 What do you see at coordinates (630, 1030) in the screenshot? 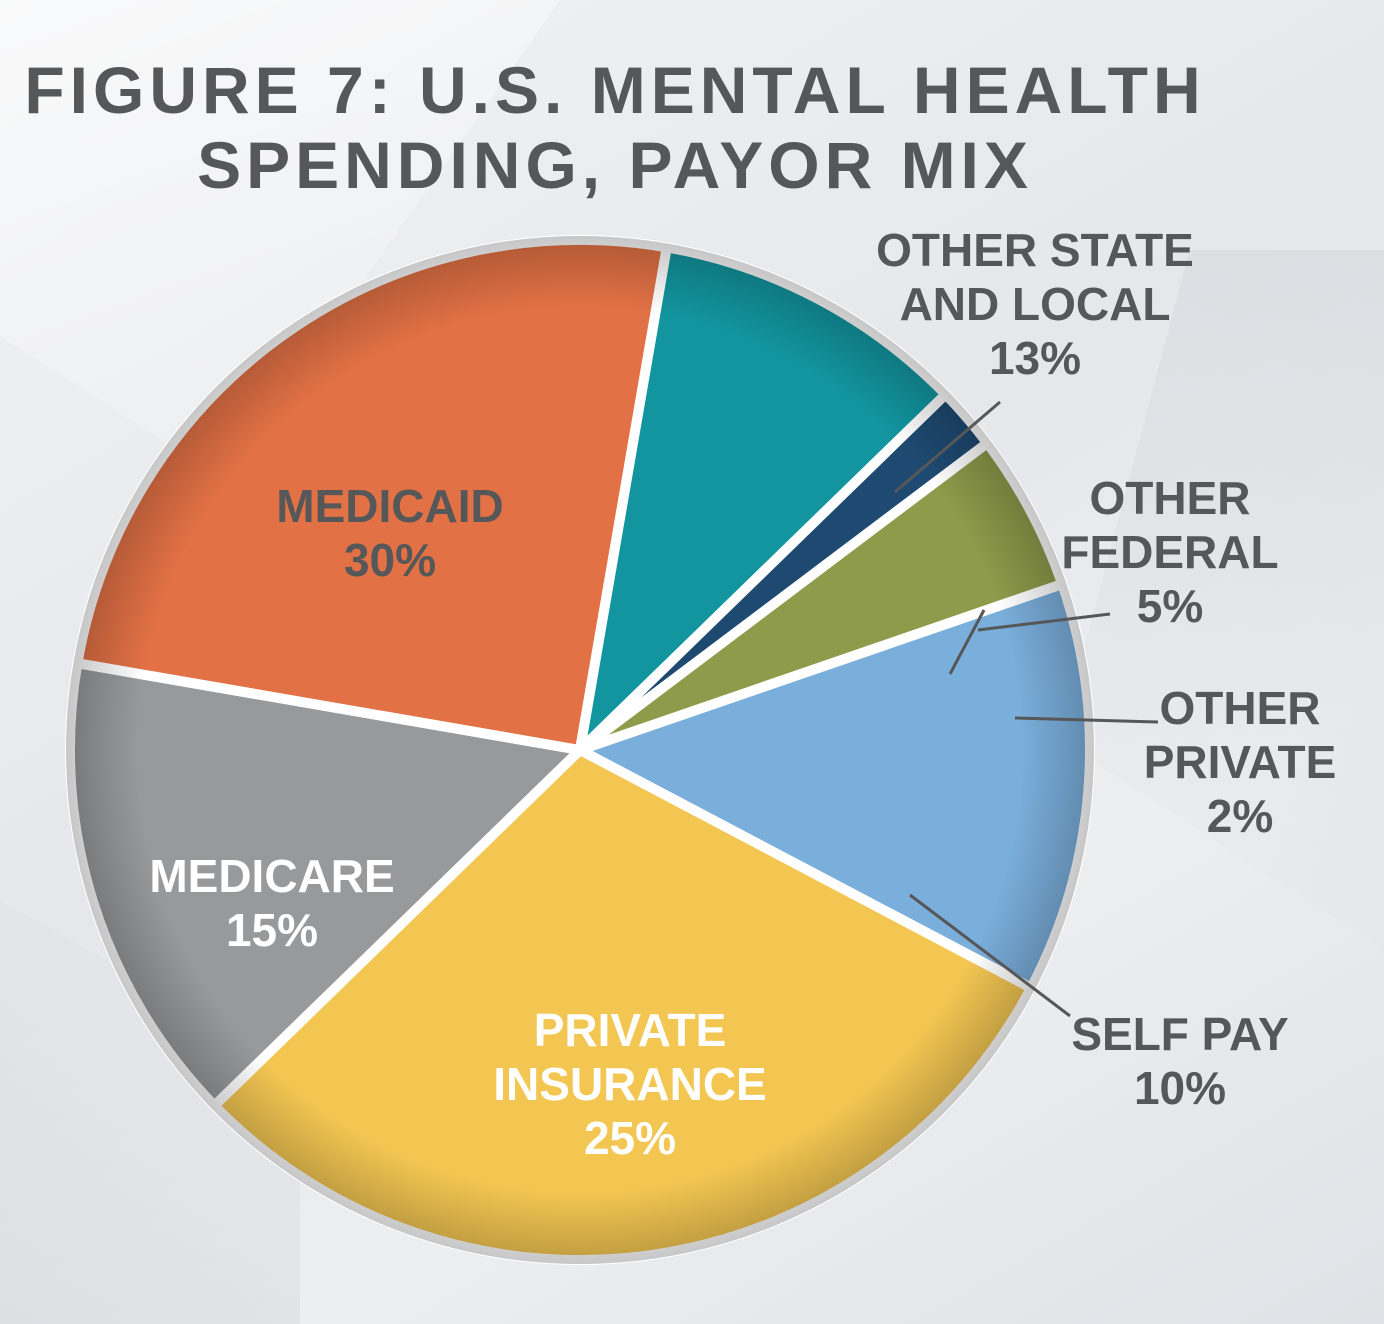
I see `slice-label-text-private-insurance: PRIVATE` at bounding box center [630, 1030].